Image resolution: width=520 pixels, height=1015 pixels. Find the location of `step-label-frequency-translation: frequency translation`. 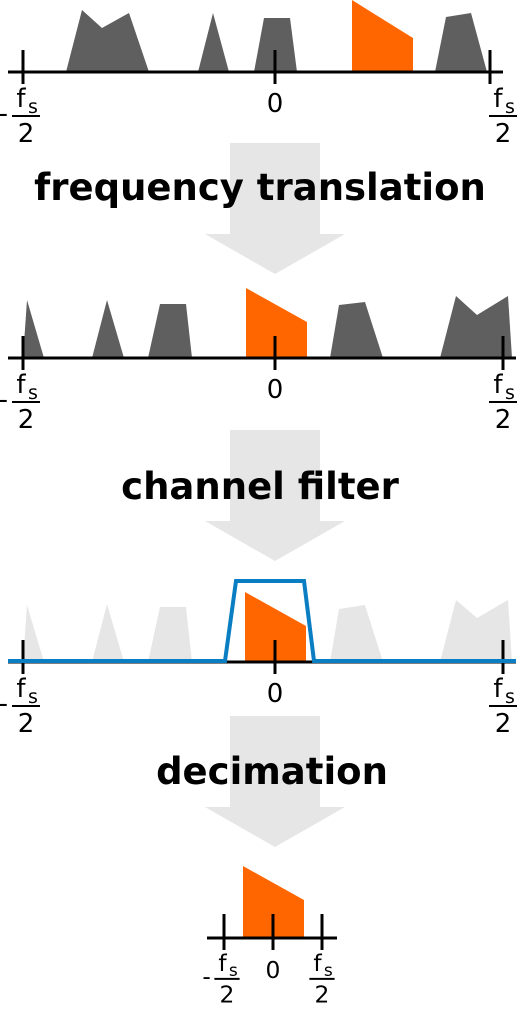

step-label-frequency-translation: frequency translation is located at coordinates (260, 187).